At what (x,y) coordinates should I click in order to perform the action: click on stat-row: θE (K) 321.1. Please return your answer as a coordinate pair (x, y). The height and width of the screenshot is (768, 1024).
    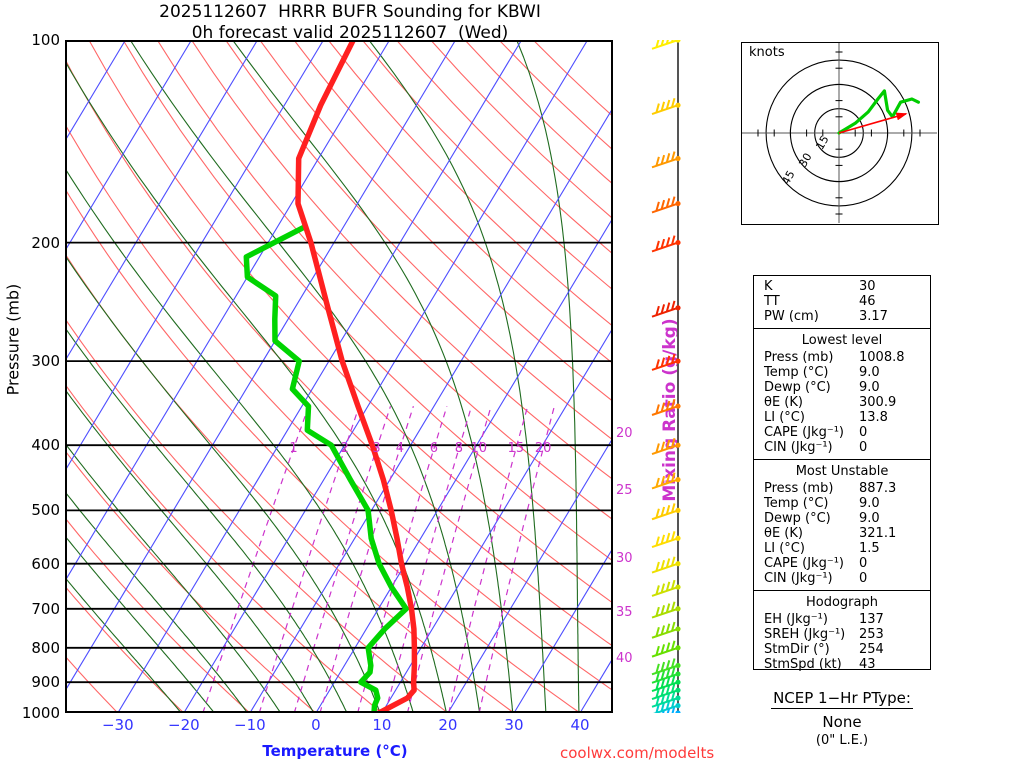
    Looking at the image, I should click on (842, 533).